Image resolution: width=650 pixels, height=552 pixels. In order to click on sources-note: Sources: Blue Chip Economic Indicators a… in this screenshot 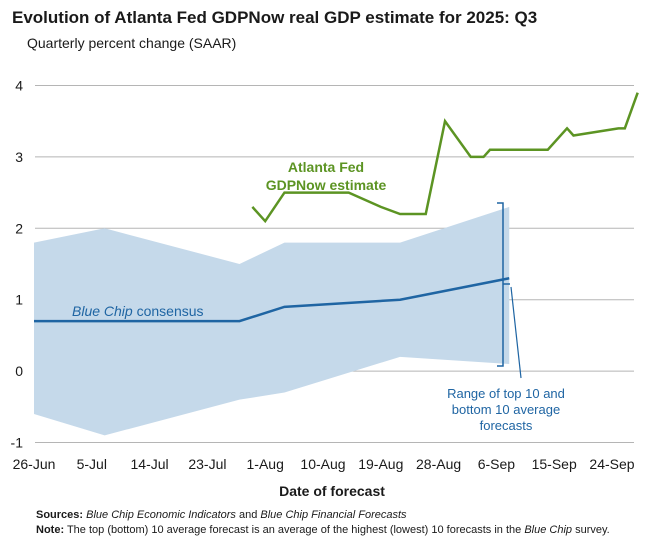, I will do `click(221, 515)`.